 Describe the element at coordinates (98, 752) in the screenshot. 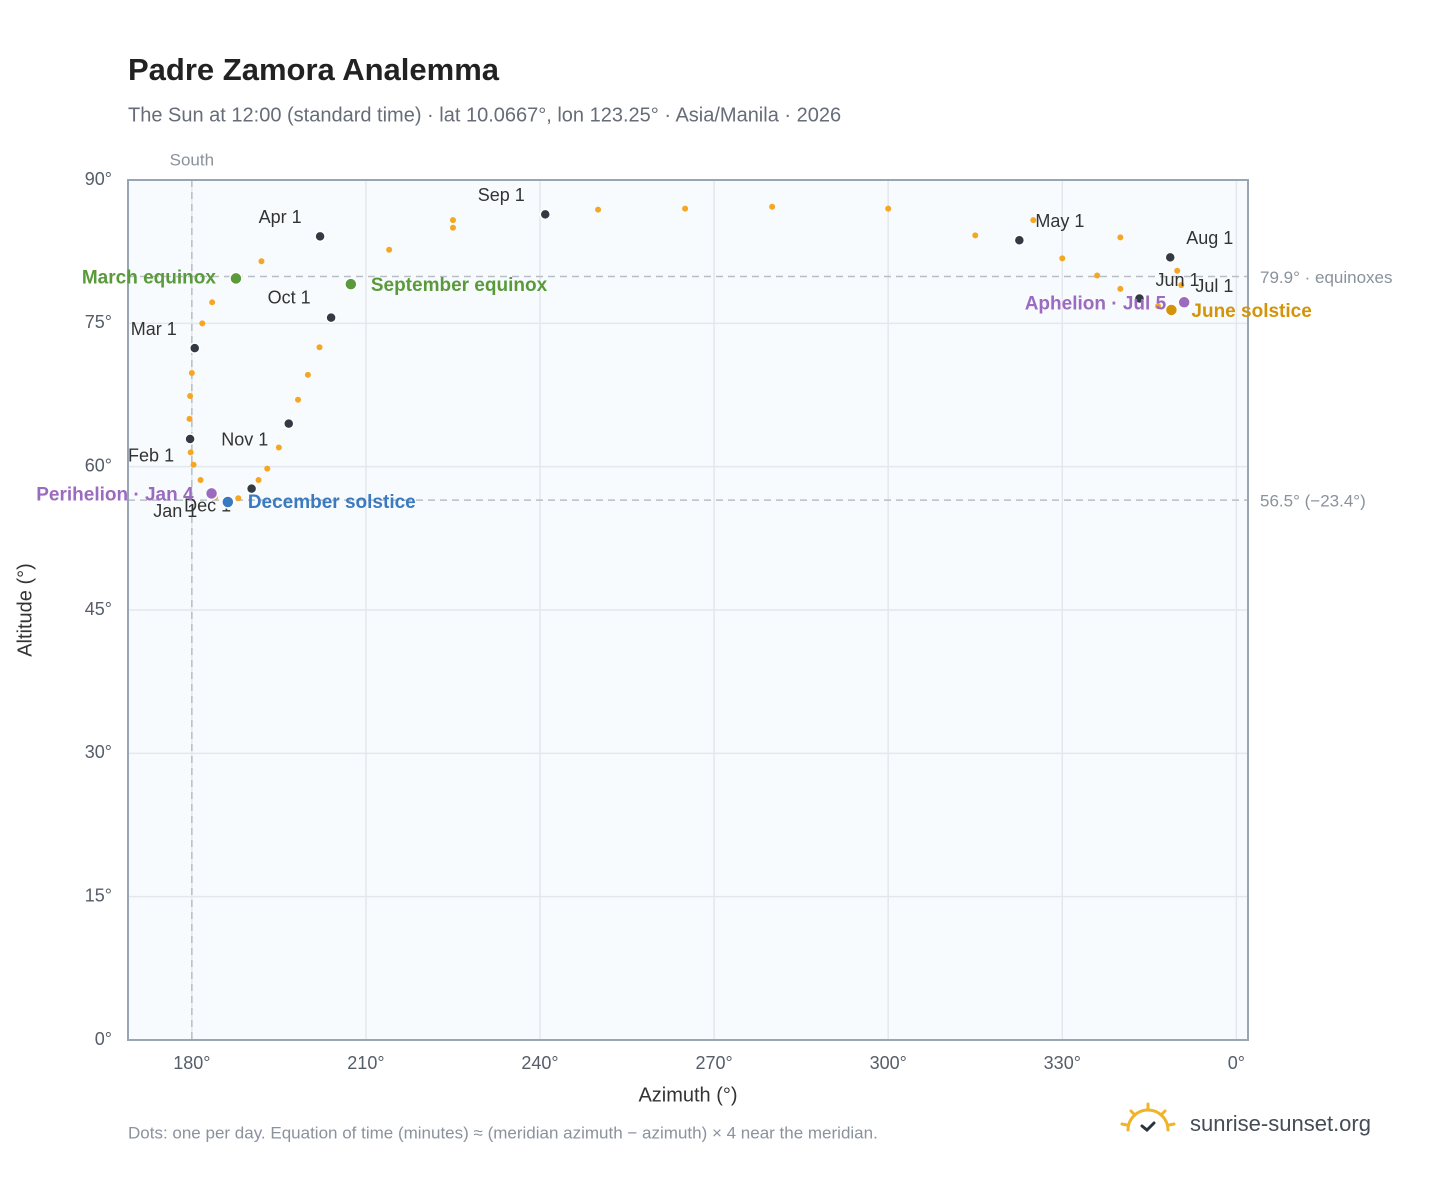

I see `y-tick-label: 30°` at that location.